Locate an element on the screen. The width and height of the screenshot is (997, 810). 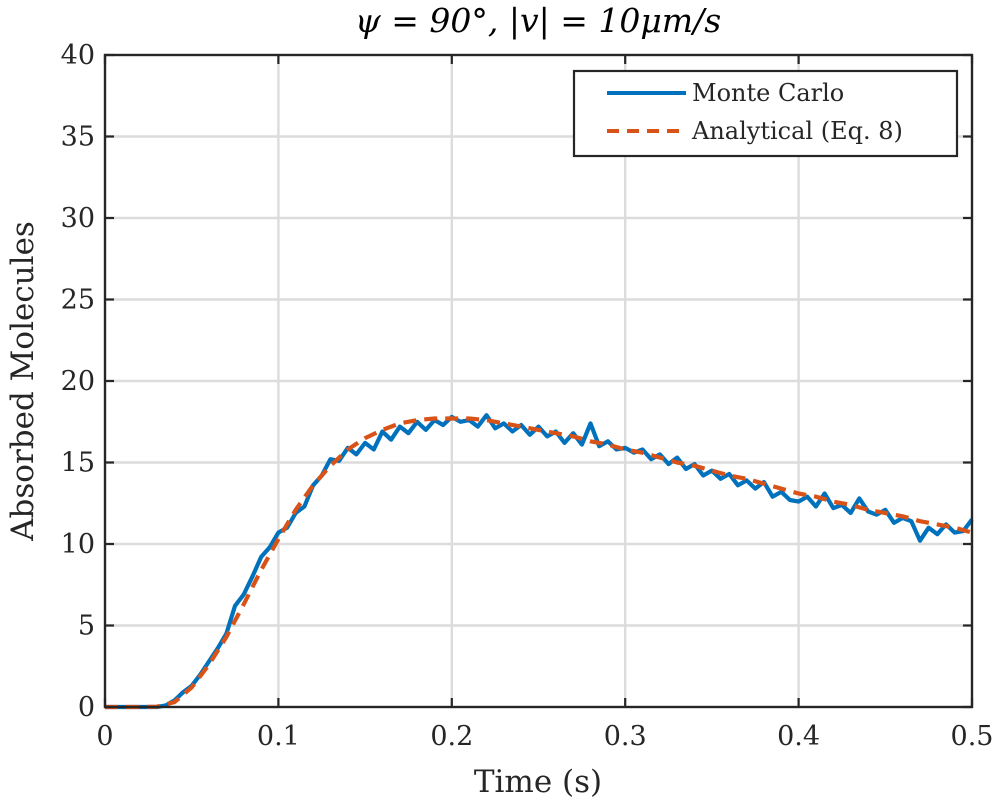
y-axis-label: Absorbed Molecules is located at coordinates (23, 381).